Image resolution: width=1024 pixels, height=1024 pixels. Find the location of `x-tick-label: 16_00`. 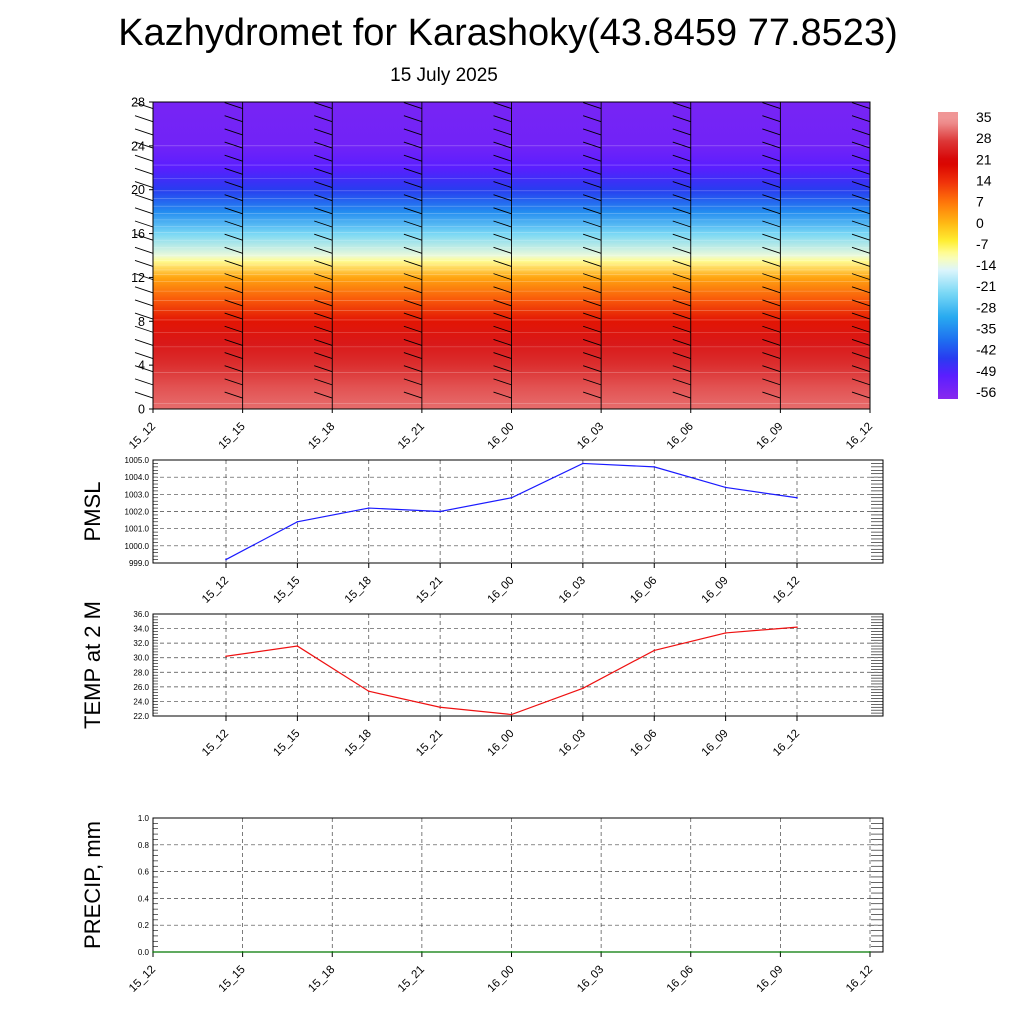

x-tick-label: 16_00 is located at coordinates (501, 436).